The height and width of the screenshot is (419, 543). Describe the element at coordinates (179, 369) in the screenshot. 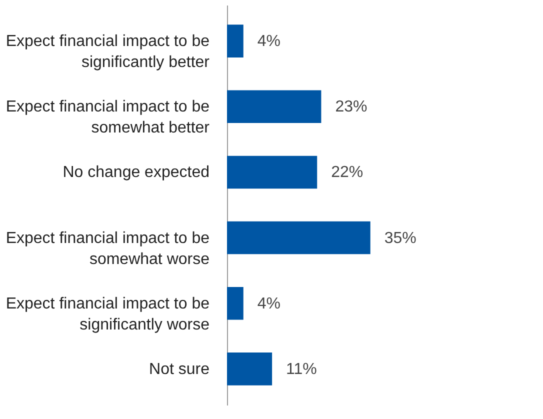

I see `y-tick-label: Not sure` at that location.